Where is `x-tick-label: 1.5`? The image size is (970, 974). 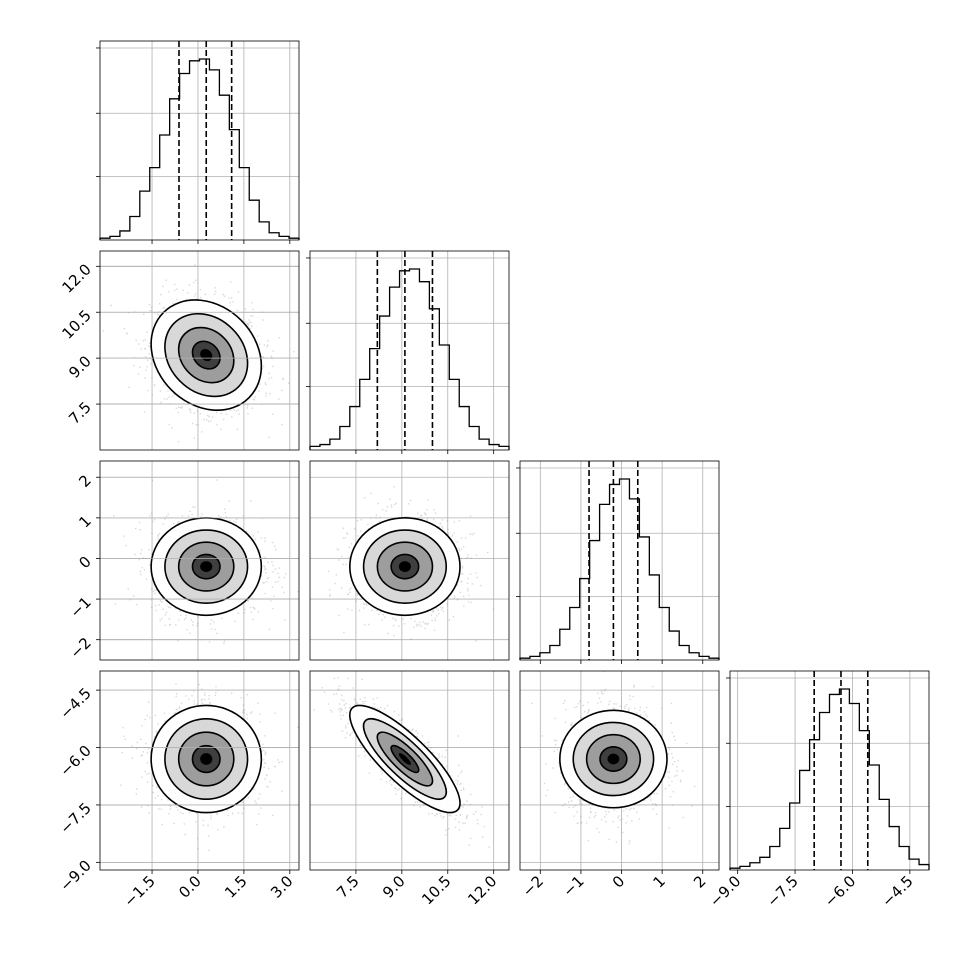
x-tick-label: 1.5 is located at coordinates (236, 887).